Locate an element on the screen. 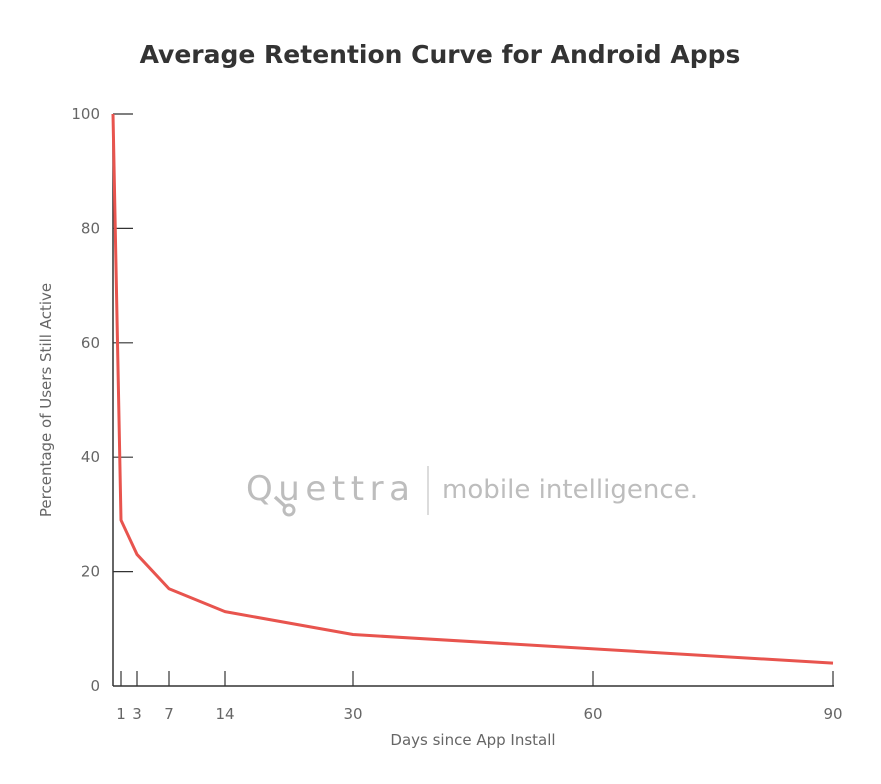 This screenshot has height=784, width=881. y-tick-label: 60 is located at coordinates (90, 343).